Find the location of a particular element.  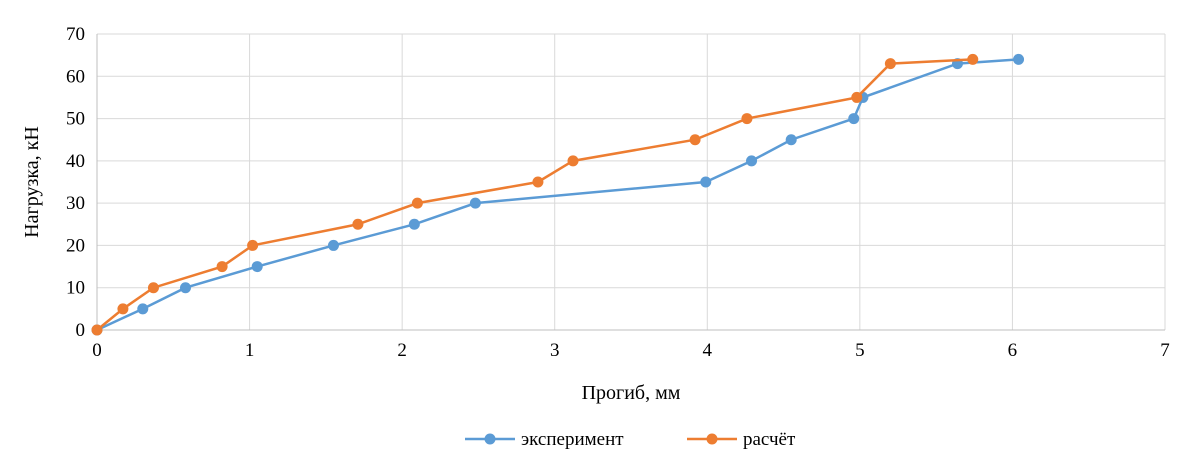

legend: эксперимент расчёт is located at coordinates (630, 439).